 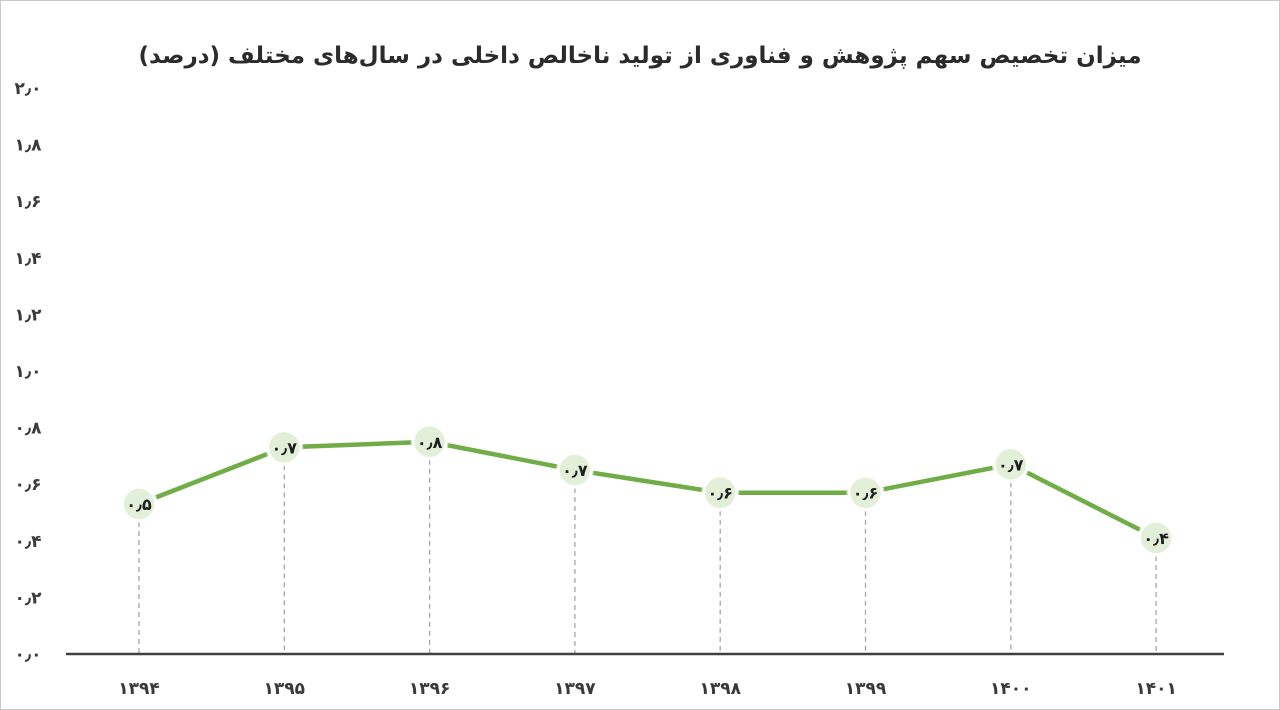 What do you see at coordinates (27, 89) in the screenshot?
I see `y-tick-label: ۲٫۰` at bounding box center [27, 89].